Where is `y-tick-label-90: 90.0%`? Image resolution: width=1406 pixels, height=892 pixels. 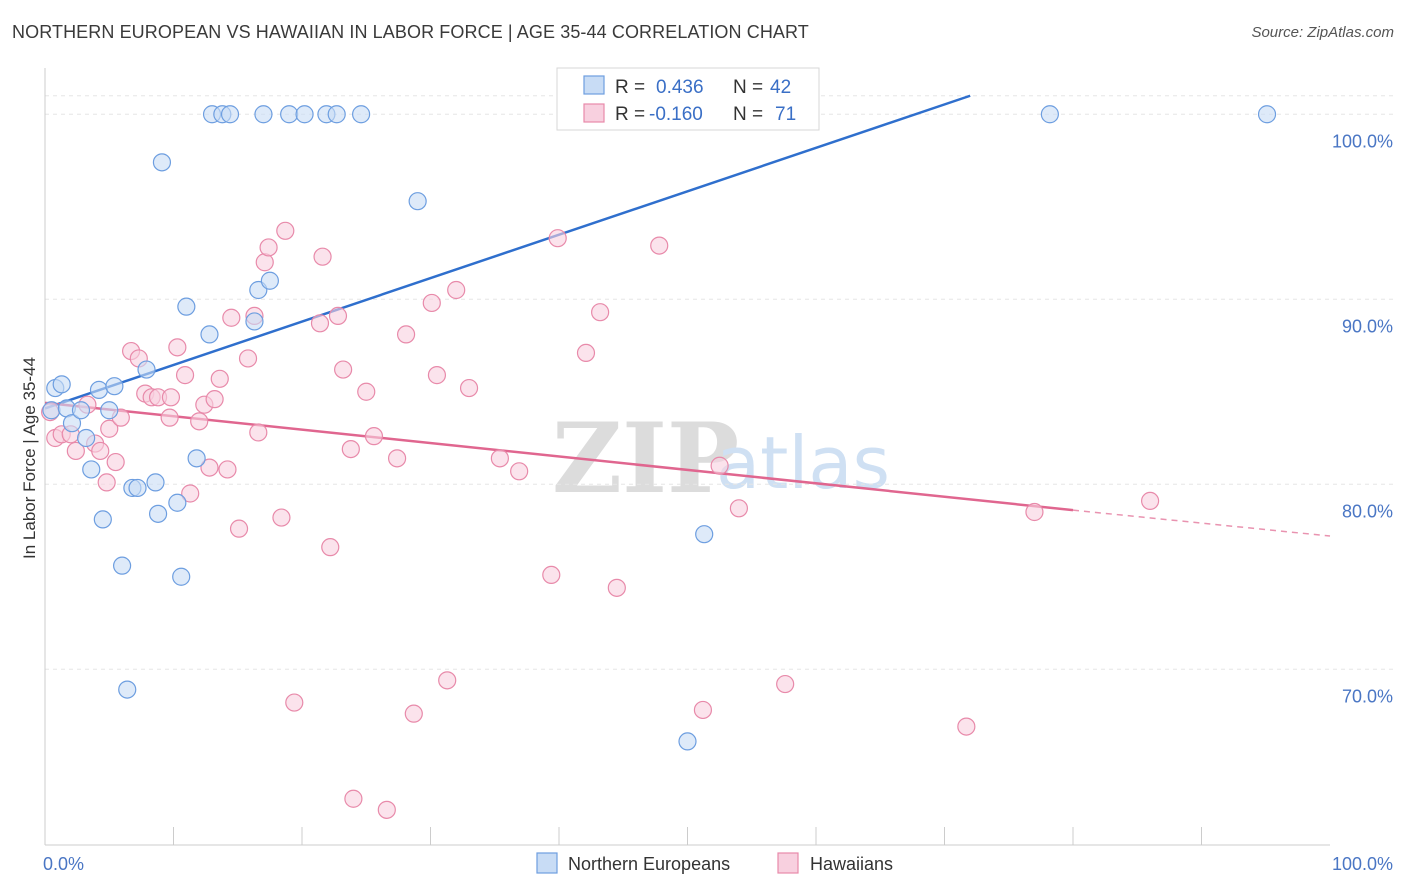
y-tick-label-90: 90.0% is located at coordinates (1367, 326).